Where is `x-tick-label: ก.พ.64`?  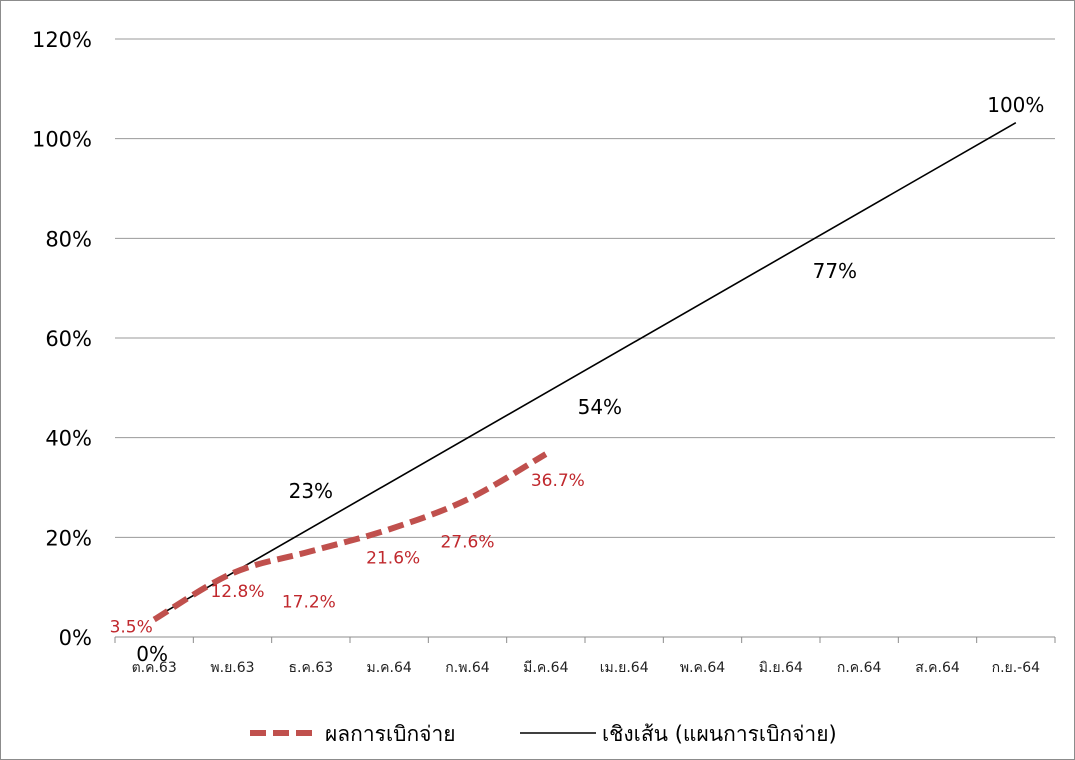 x-tick-label: ก.พ.64 is located at coordinates (467, 668).